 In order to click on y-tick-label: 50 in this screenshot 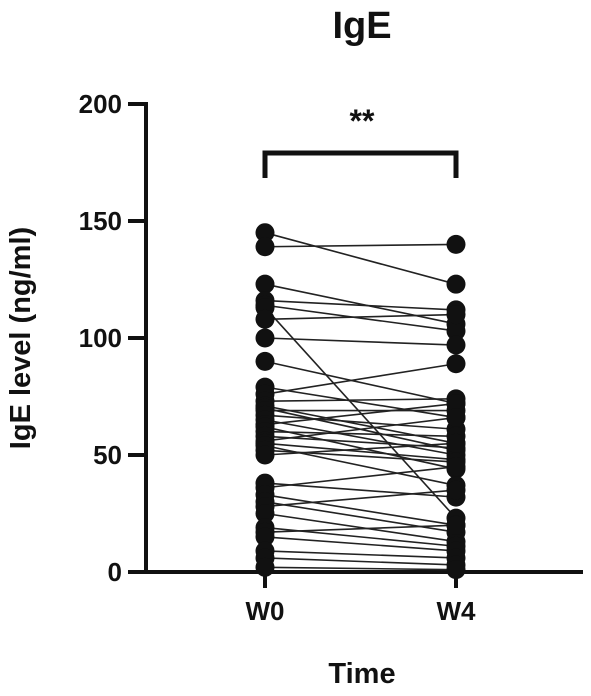, I will do `click(107, 455)`.